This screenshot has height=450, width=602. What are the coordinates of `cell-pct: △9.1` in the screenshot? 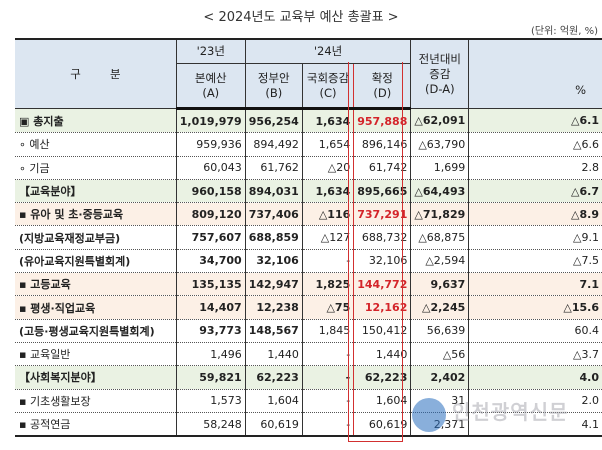 It's located at (535, 237).